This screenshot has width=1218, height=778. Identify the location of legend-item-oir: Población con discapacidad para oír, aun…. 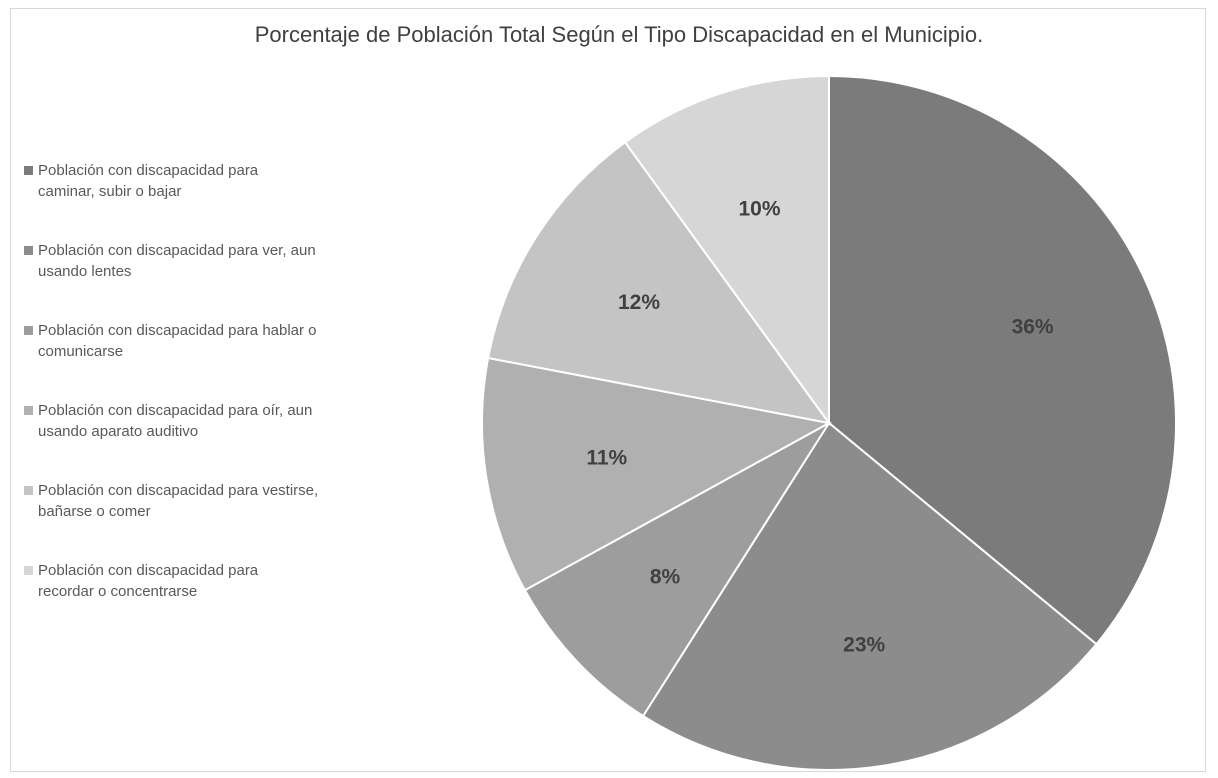
(222, 420).